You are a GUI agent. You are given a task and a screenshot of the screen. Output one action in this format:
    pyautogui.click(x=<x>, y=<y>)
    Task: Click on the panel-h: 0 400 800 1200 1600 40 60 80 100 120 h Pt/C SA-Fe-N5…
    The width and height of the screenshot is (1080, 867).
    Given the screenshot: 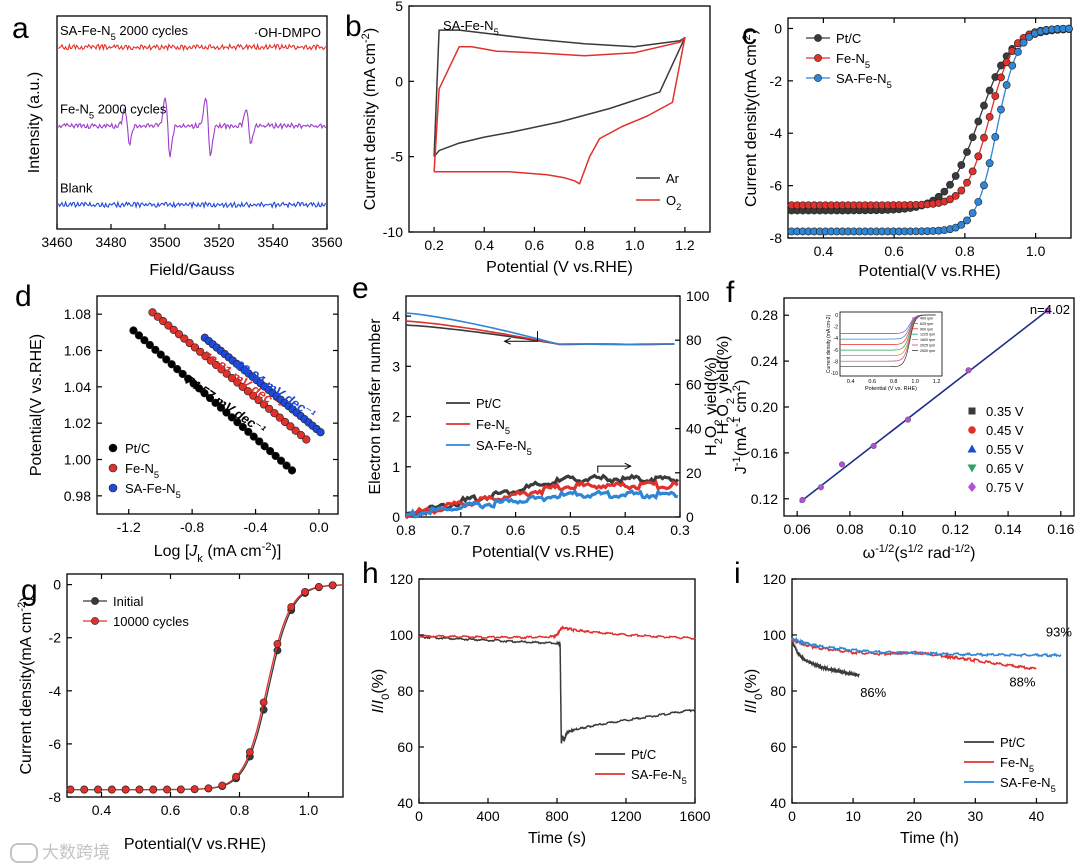 What is the action you would take?
    pyautogui.click(x=536, y=702)
    